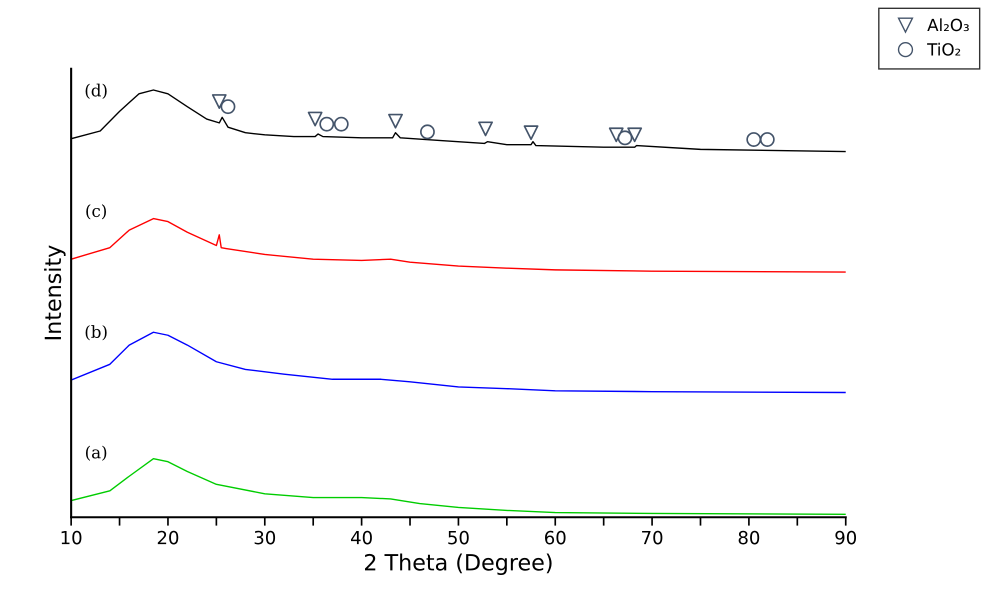 The height and width of the screenshot is (598, 988). Describe the element at coordinates (96, 212) in the screenshot. I see `annotation: (c)` at that location.